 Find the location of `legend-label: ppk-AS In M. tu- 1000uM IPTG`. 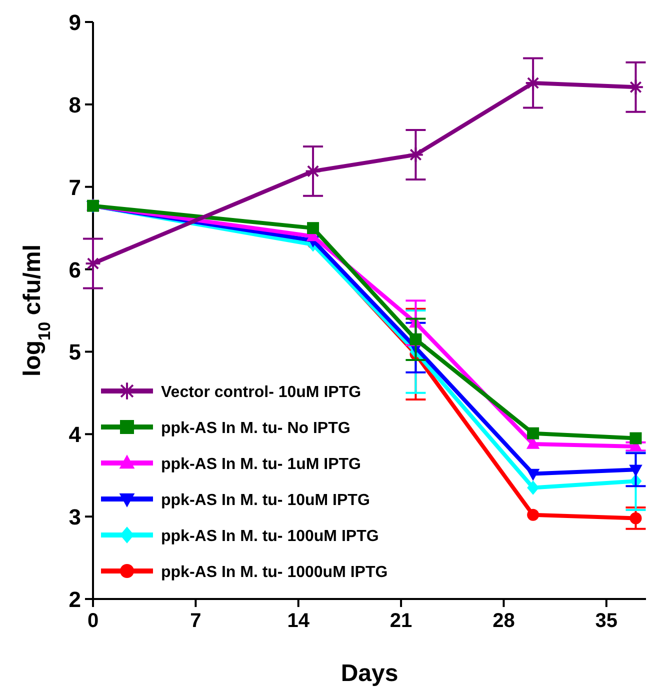

legend-label: ppk-AS In M. tu- 1000uM IPTG is located at coordinates (274, 572).